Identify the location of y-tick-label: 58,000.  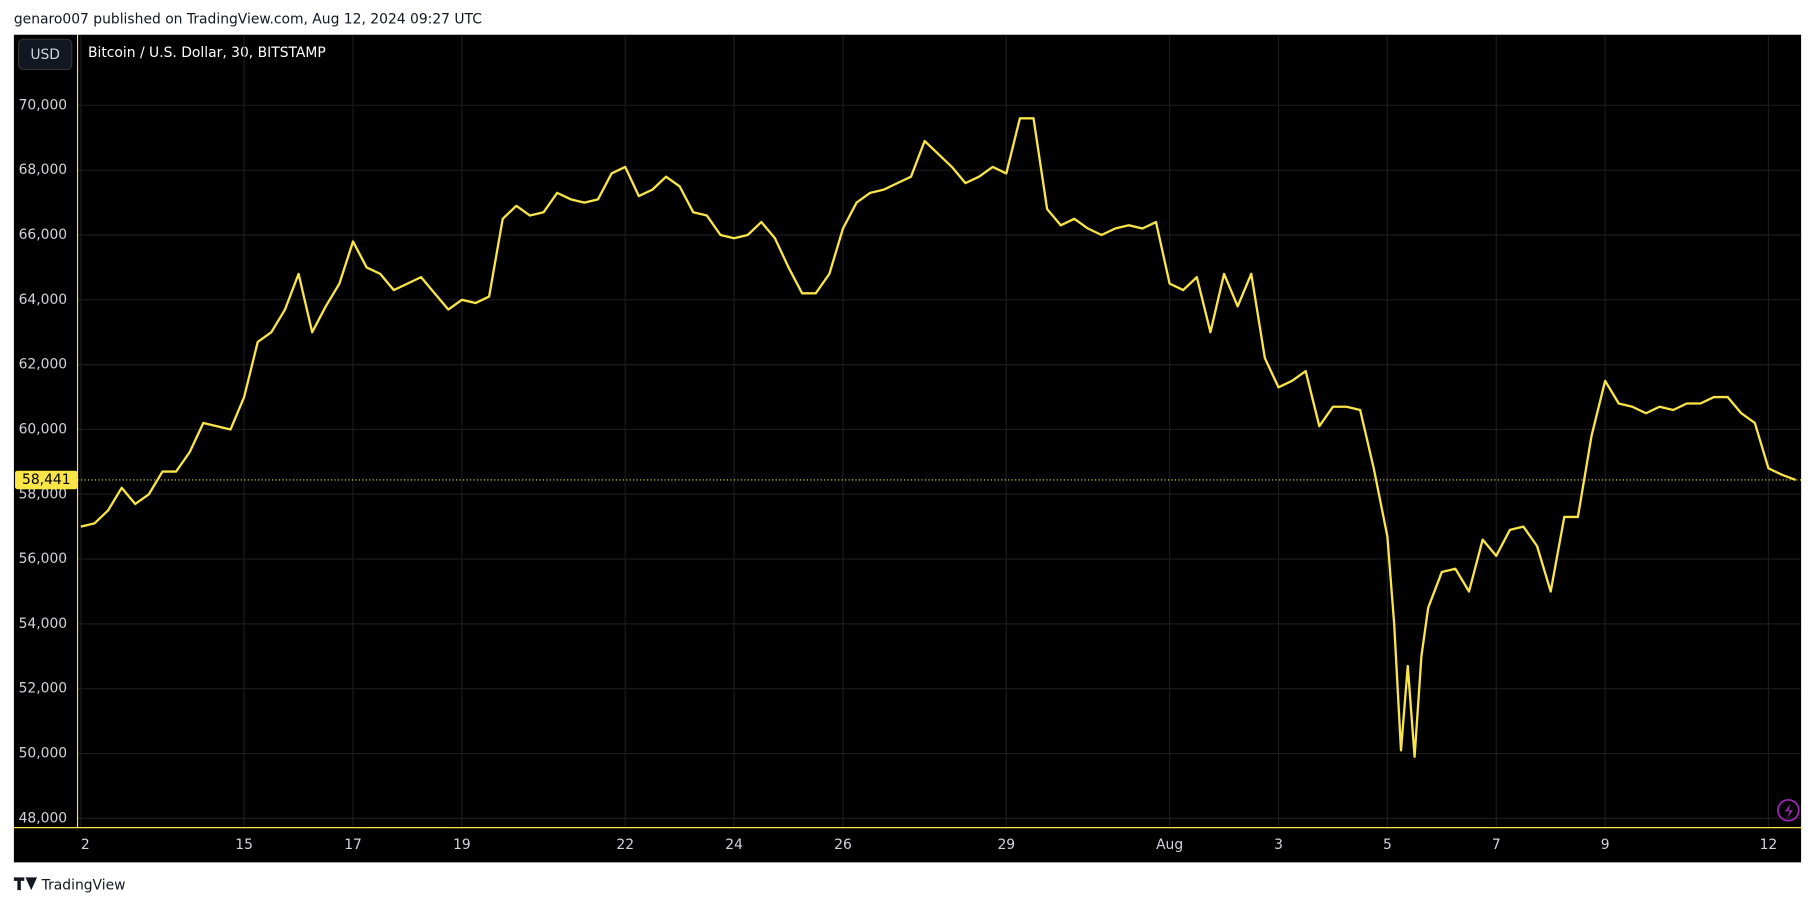
(43, 494).